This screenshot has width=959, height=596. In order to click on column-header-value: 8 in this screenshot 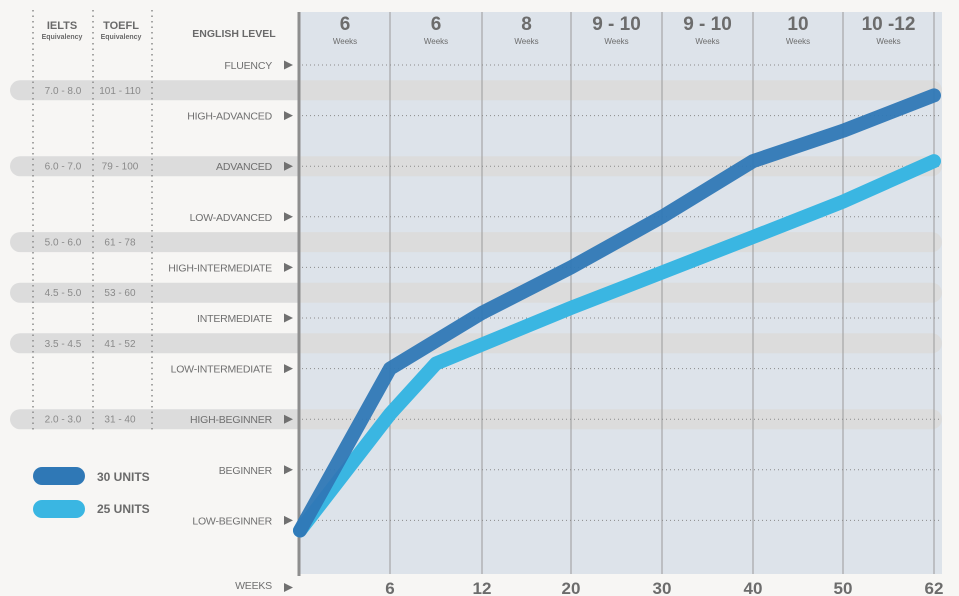, I will do `click(526, 24)`.